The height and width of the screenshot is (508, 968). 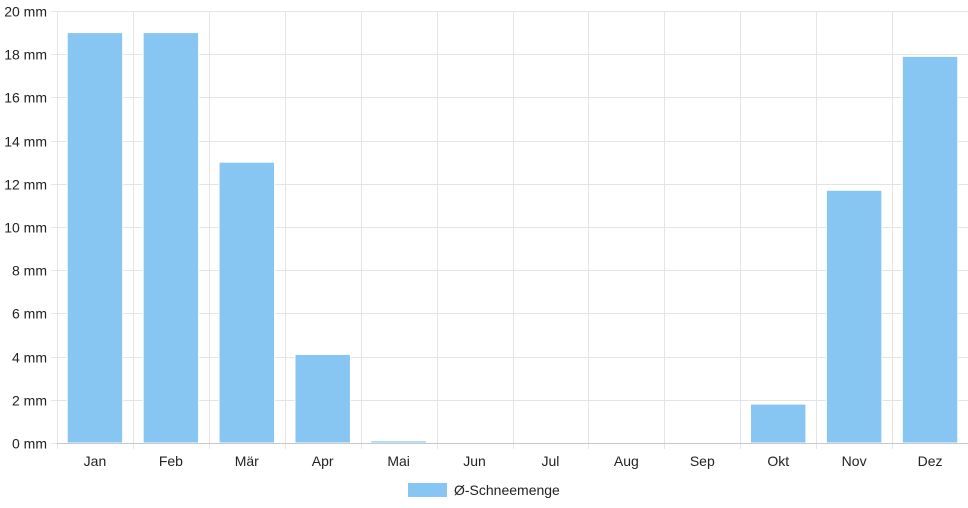 I want to click on y-tick-label: 8 mm, so click(x=29, y=271).